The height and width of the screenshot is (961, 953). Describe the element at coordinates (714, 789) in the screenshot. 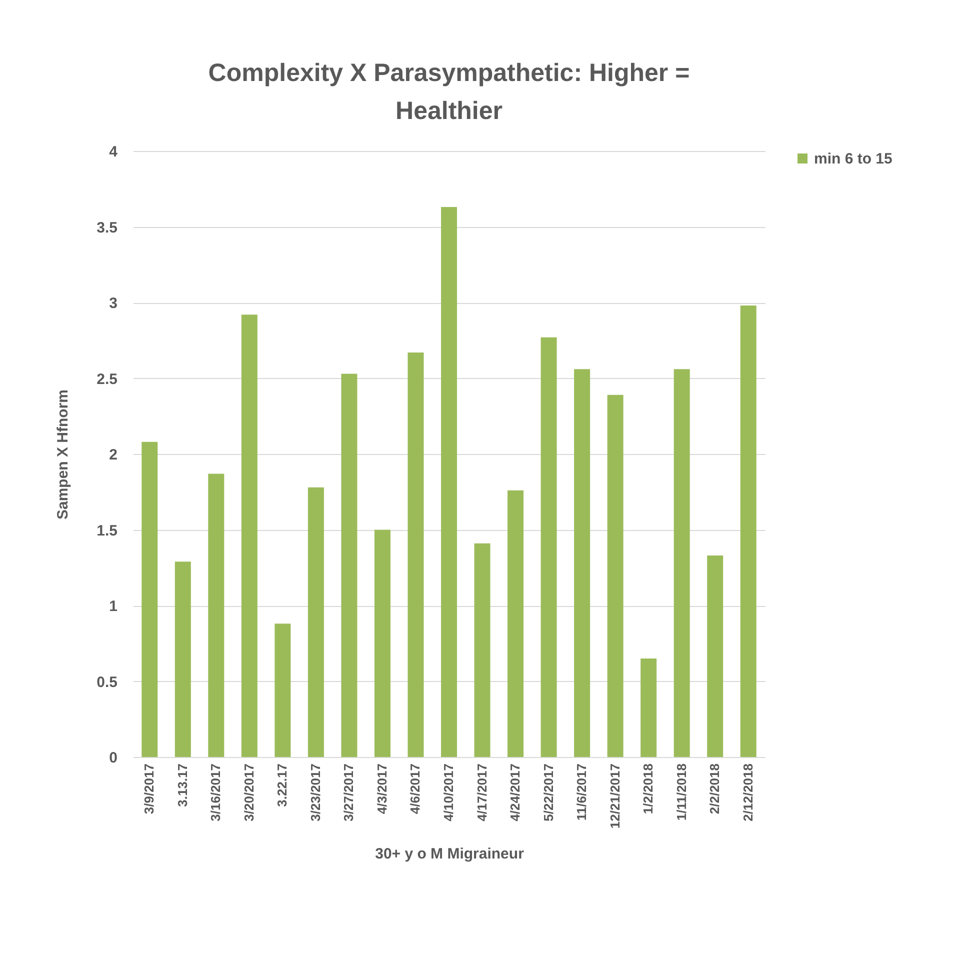

I see `x-tick-label: 2/2/2018` at that location.